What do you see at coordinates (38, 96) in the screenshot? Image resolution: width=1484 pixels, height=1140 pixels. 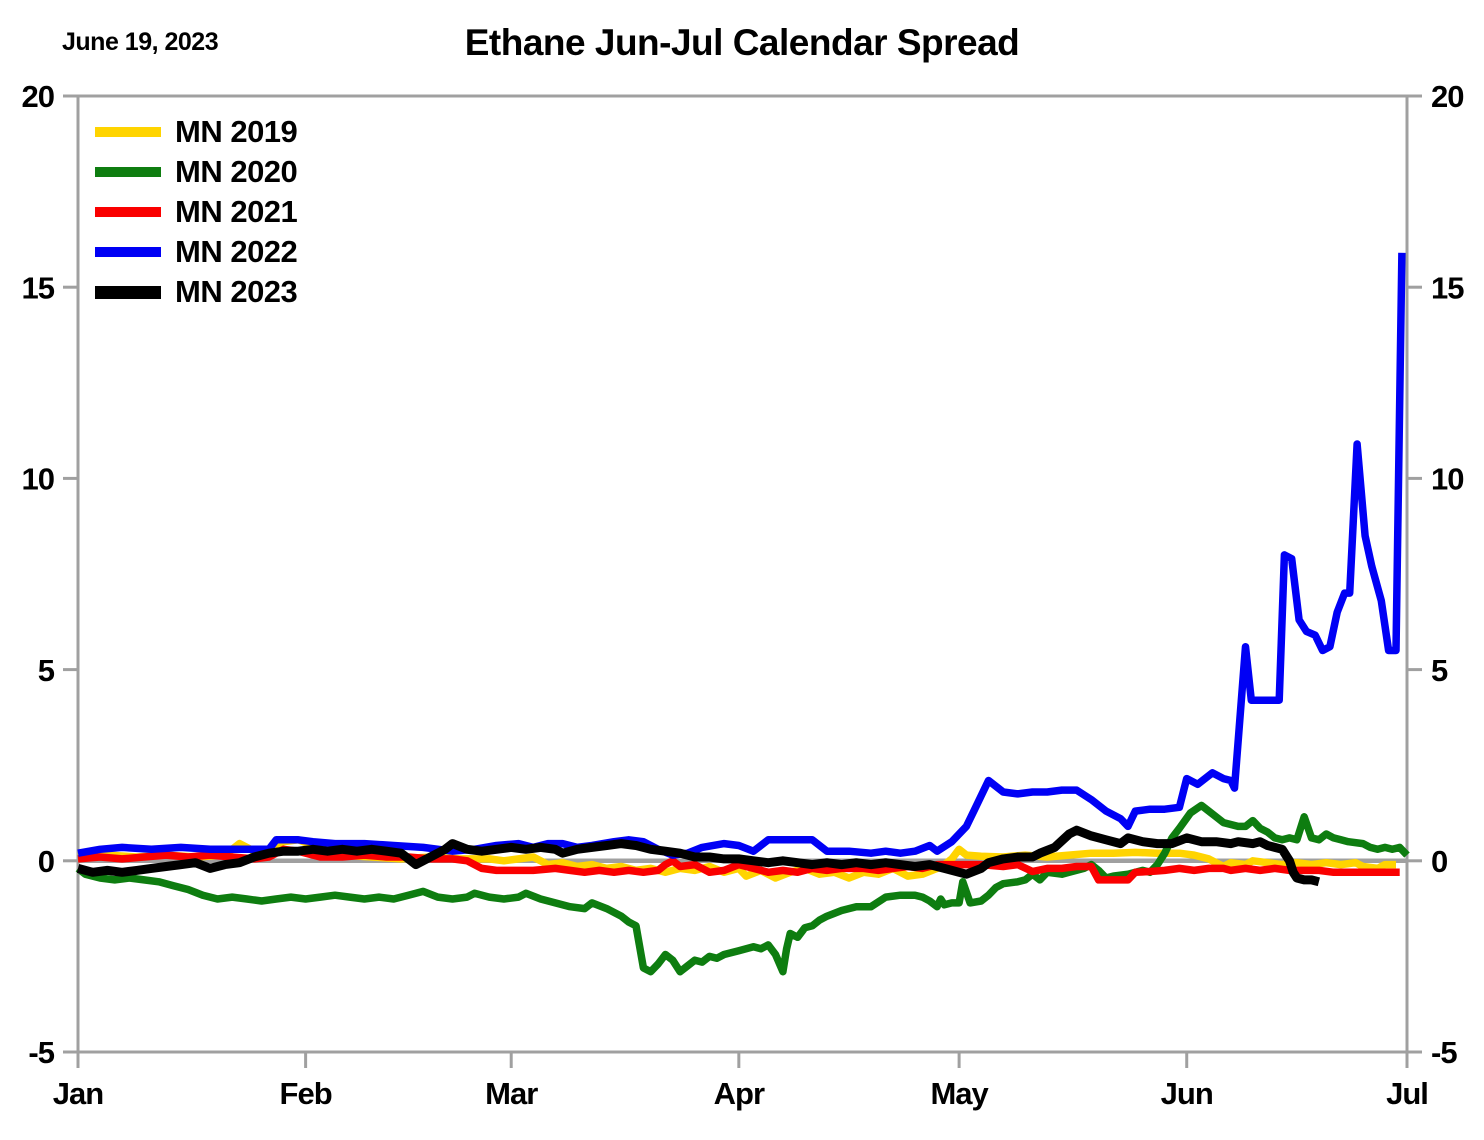 I see `y-tick-label-left-20: 20` at bounding box center [38, 96].